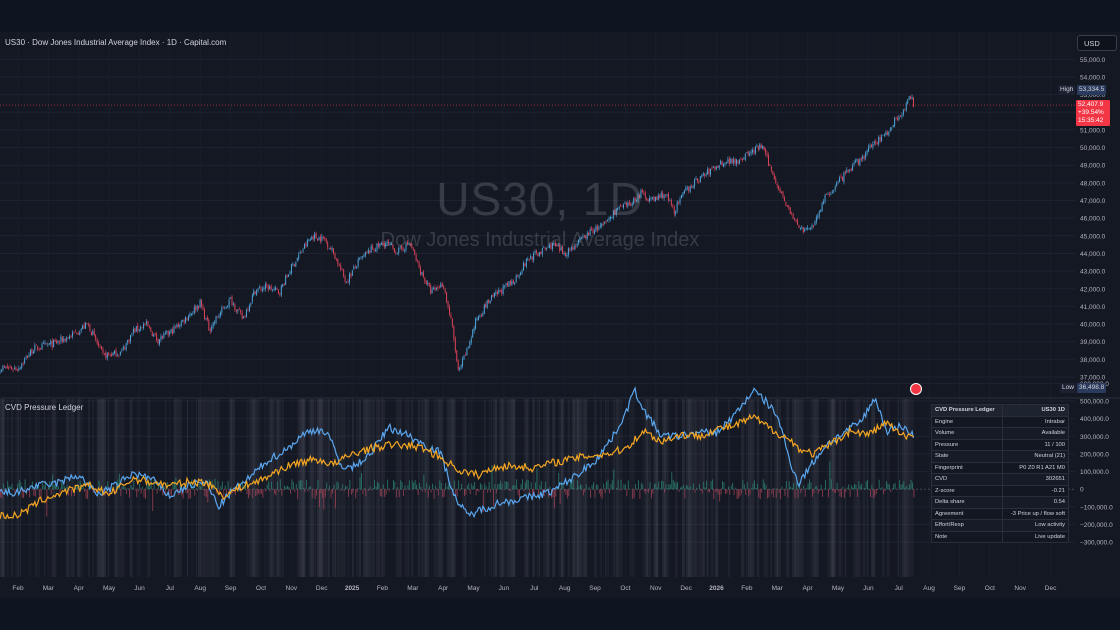 This screenshot has height=630, width=1120. What do you see at coordinates (999, 467) in the screenshot?
I see `ledger-row: Fingerprint P0 Z0 R1 A21 M0` at bounding box center [999, 467].